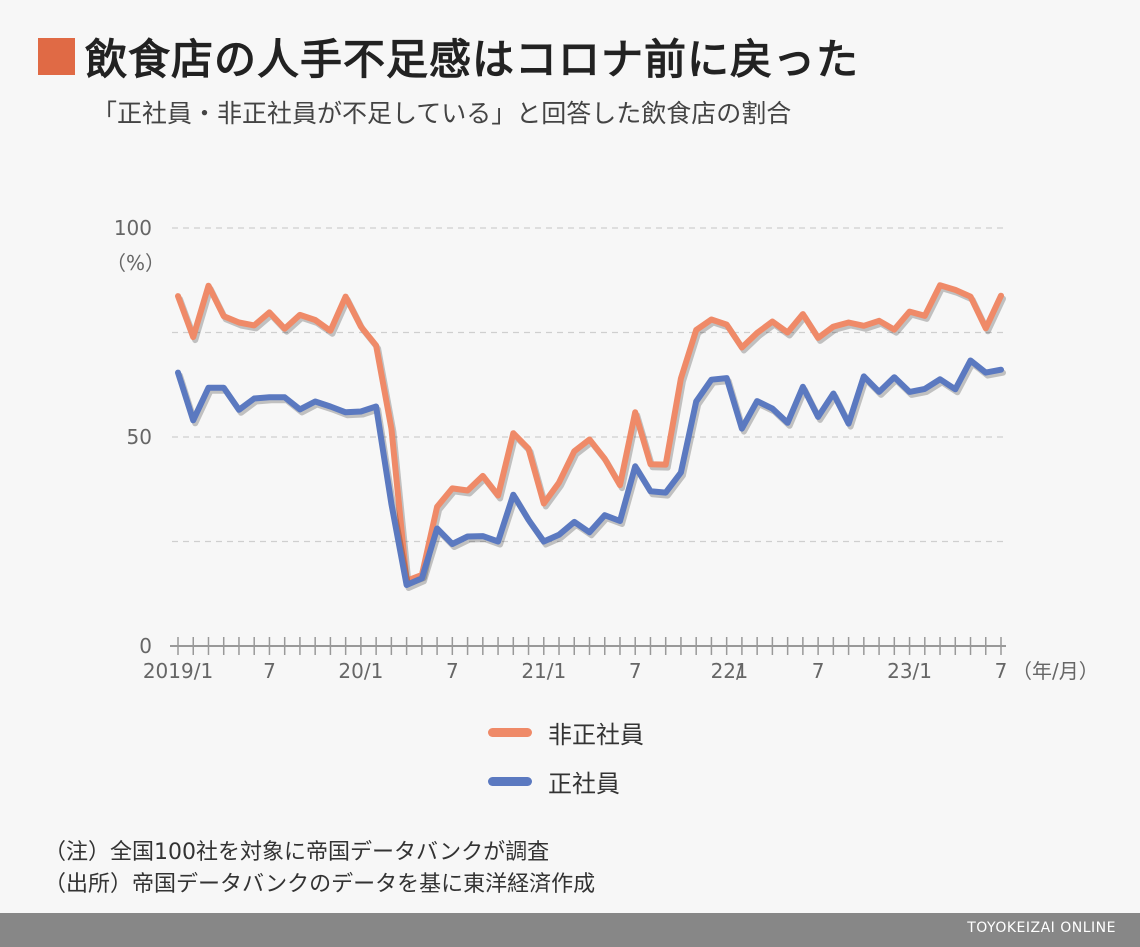  I want to click on legend-swatch-seishain, so click(510, 781).